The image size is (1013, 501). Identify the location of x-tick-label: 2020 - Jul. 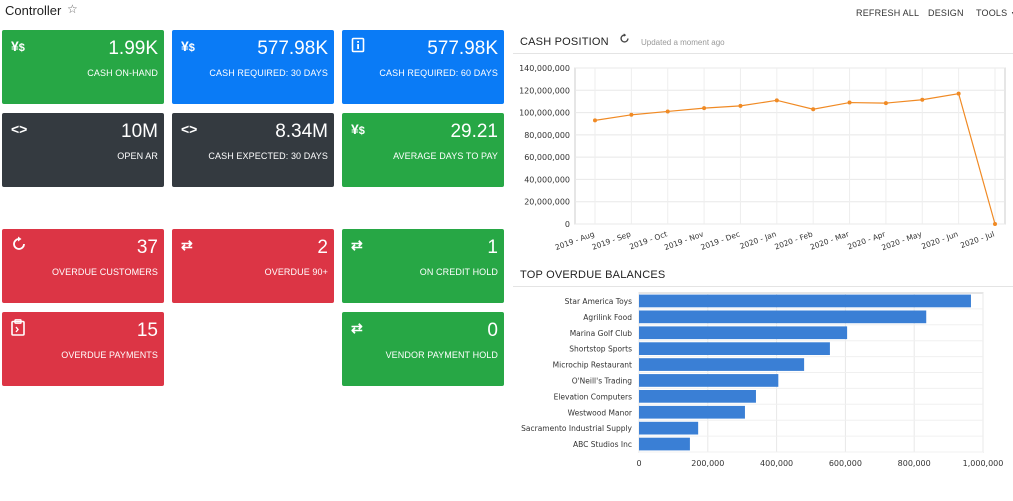
(977, 239).